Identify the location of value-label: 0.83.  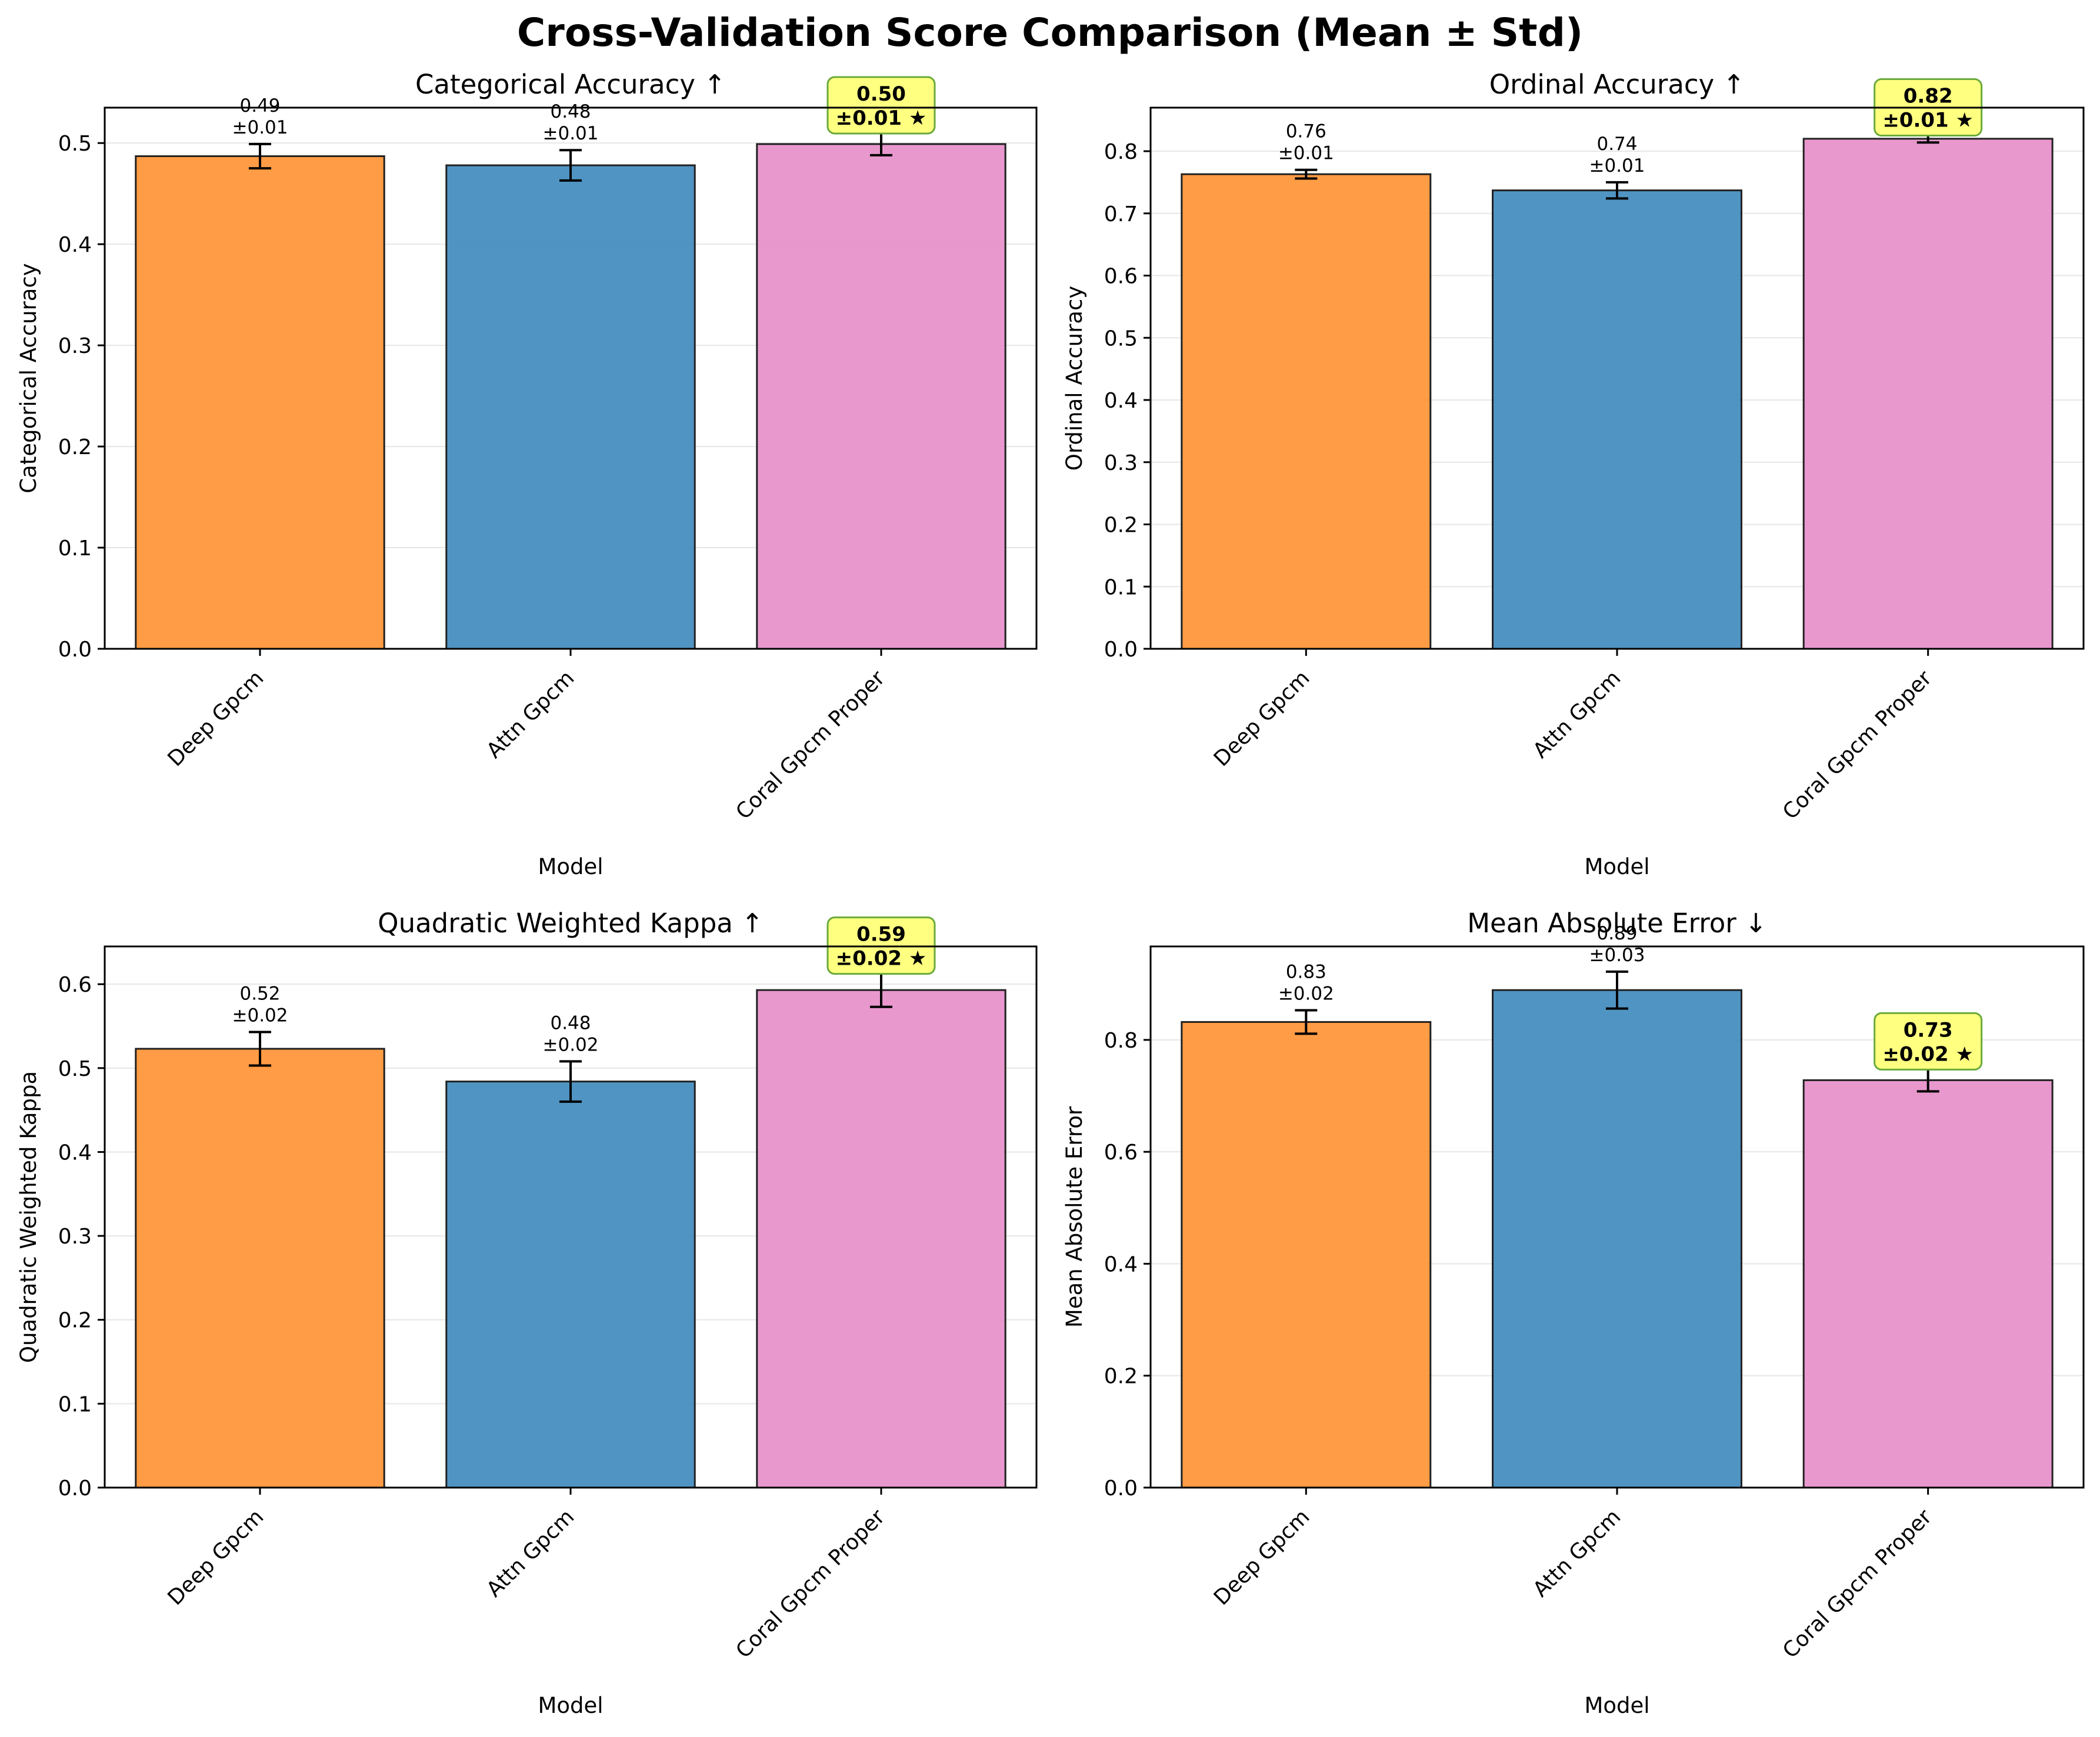
(1306, 971).